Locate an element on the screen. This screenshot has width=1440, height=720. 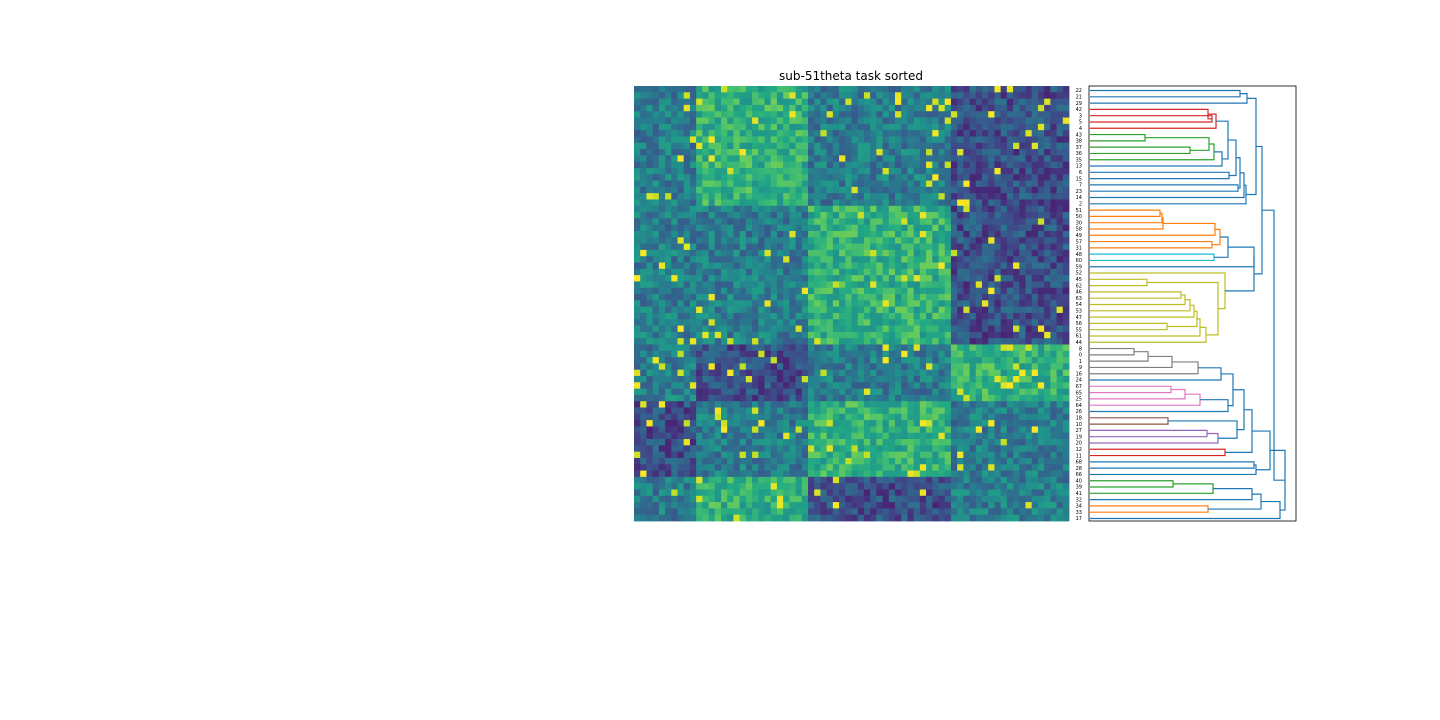
leaf-label: 55 is located at coordinates (1079, 330).